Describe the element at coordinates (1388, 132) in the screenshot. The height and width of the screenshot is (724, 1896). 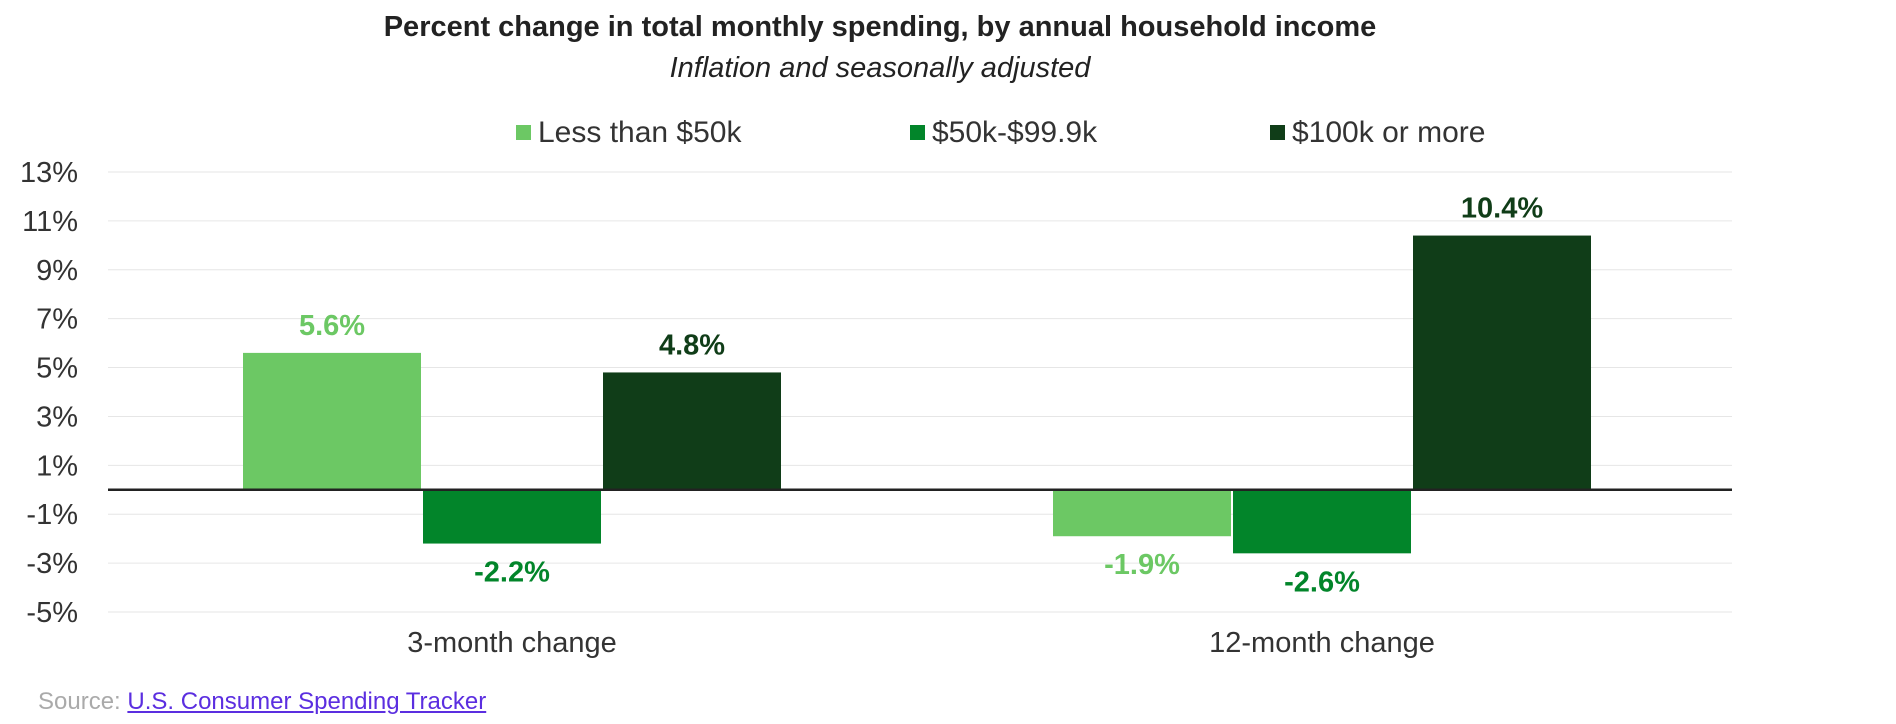
I see `legend-label: $100k or more` at that location.